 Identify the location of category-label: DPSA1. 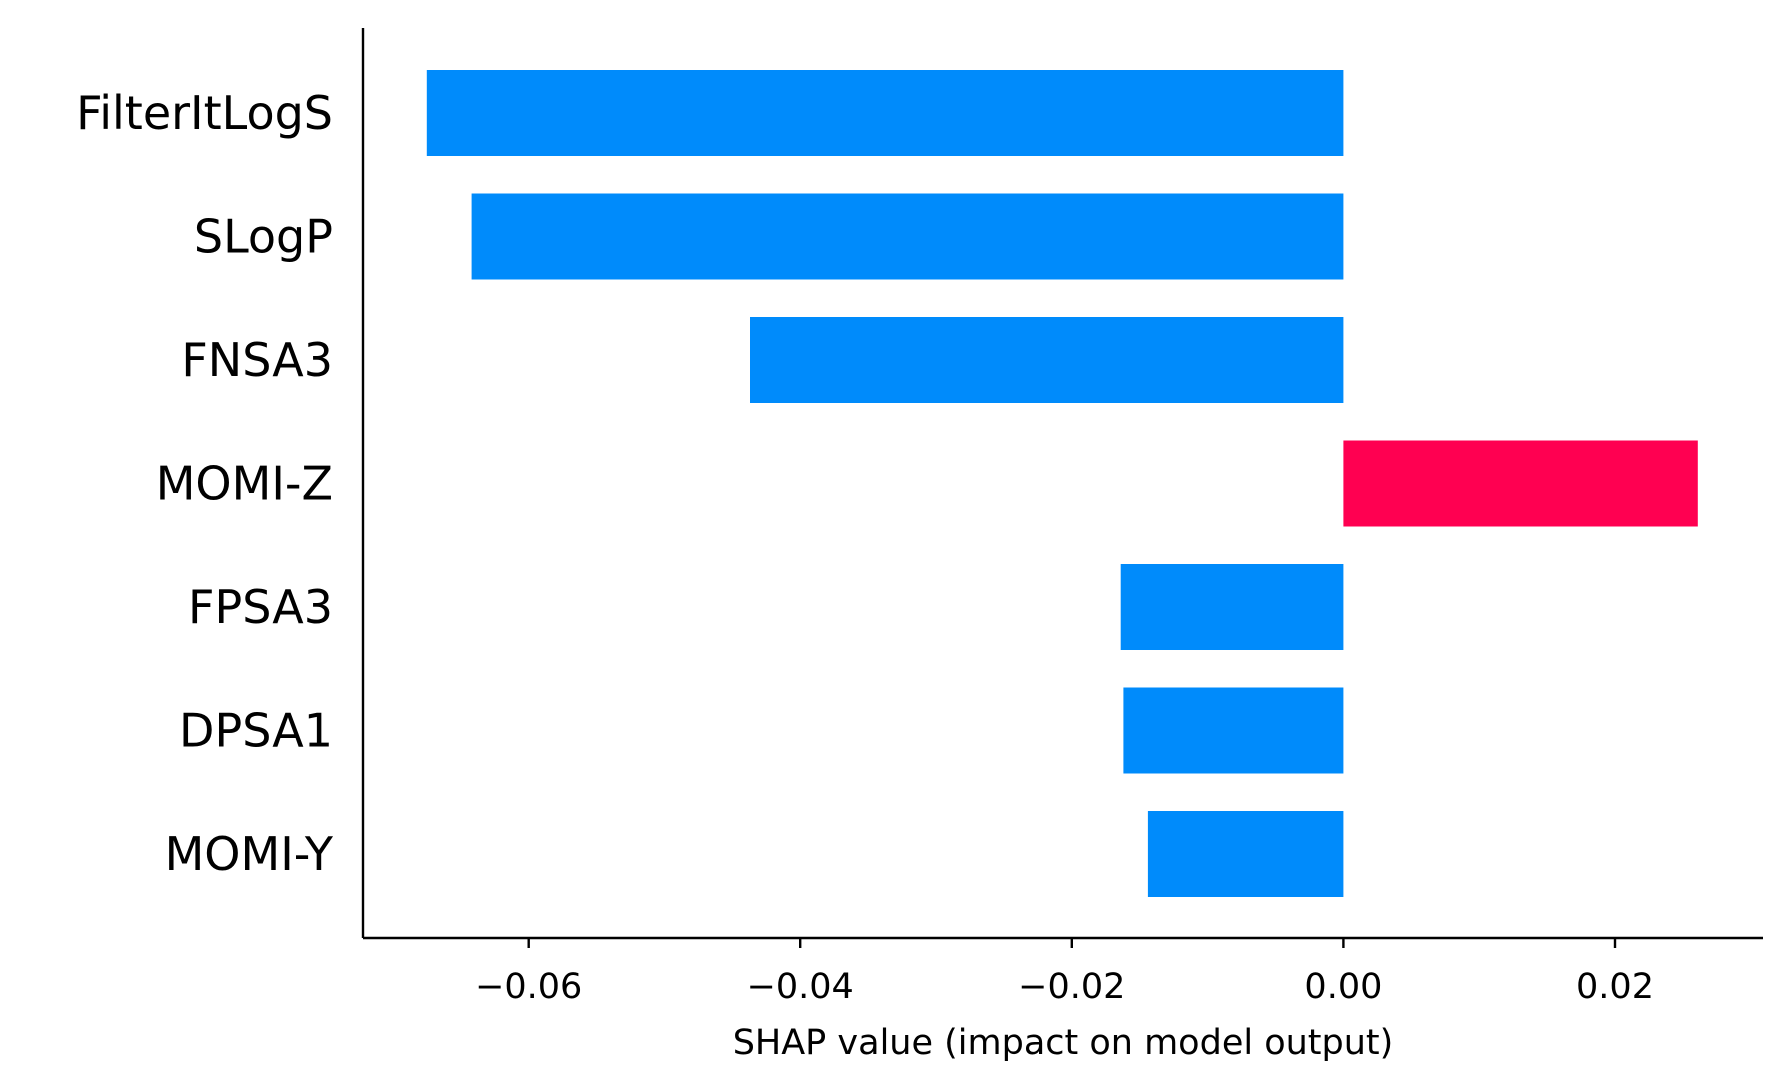
(256, 731).